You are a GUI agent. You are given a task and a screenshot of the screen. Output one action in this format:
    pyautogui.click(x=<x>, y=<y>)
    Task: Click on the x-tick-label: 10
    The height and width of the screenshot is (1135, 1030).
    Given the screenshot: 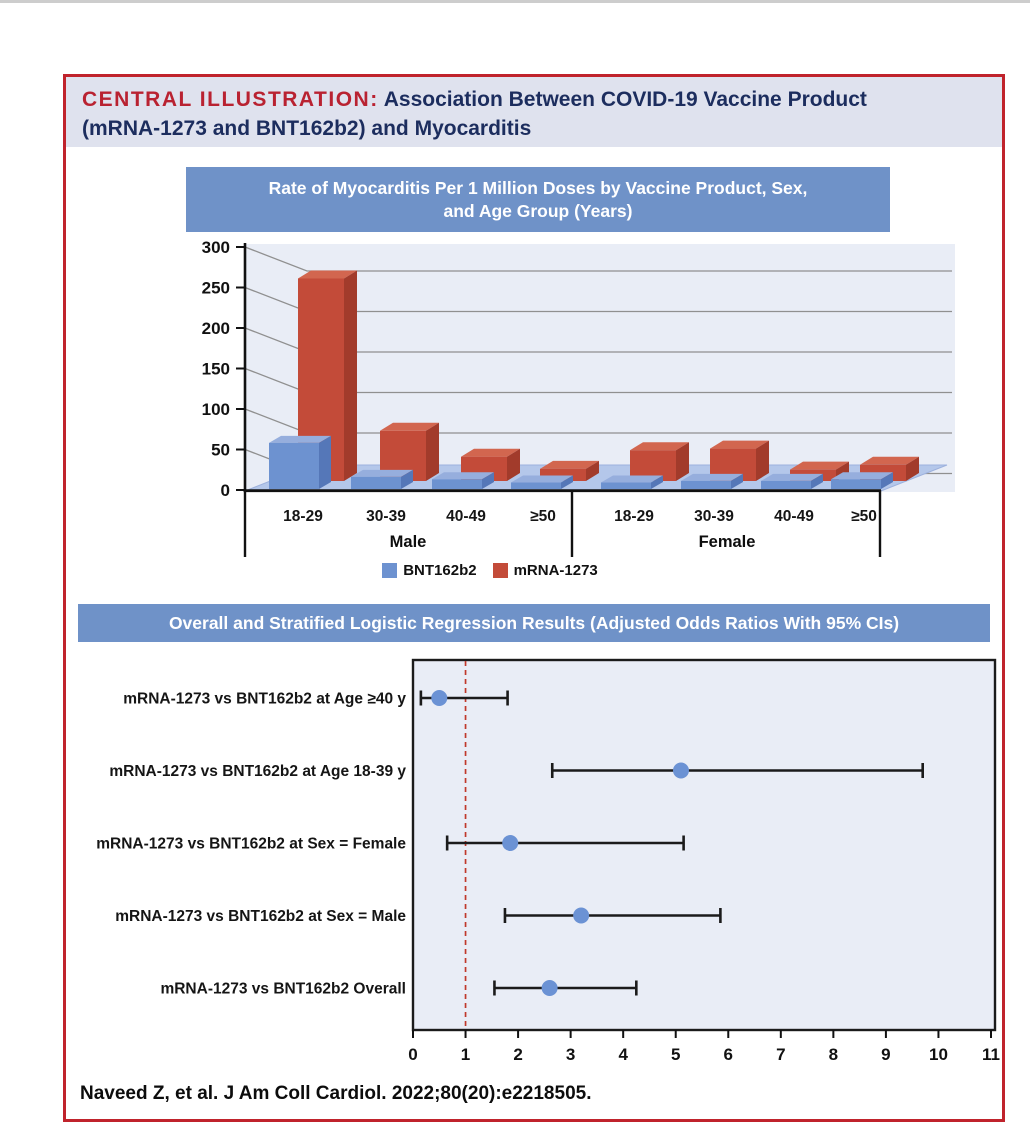 What is the action you would take?
    pyautogui.click(x=938, y=1054)
    